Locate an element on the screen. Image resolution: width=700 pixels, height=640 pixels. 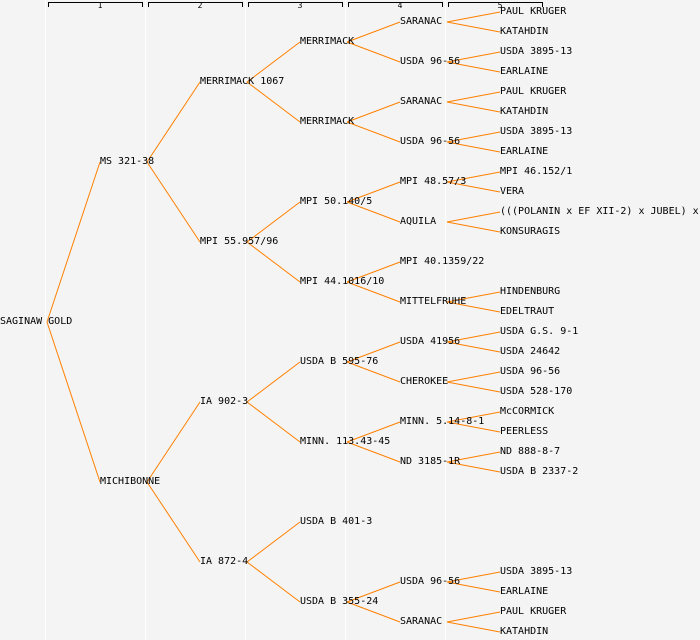
pedigree-node: USDA B 401-3 is located at coordinates (336, 521).